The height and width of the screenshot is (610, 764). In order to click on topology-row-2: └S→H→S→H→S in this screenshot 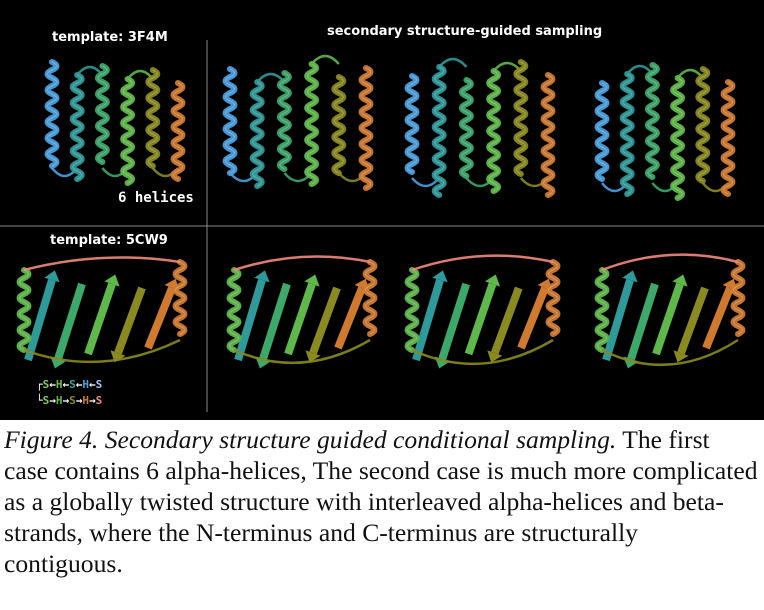, I will do `click(69, 400)`.